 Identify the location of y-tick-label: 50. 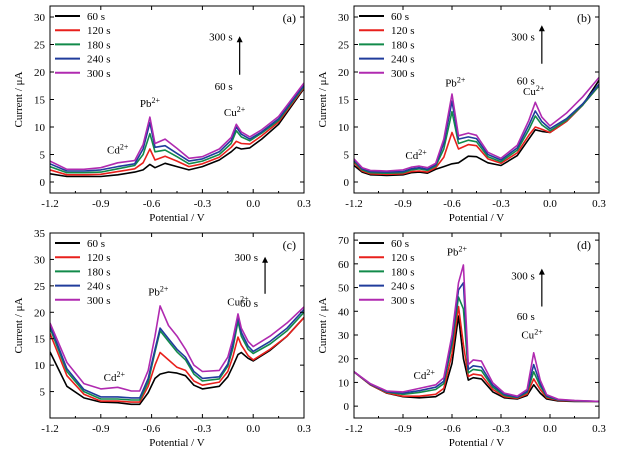
(344, 289).